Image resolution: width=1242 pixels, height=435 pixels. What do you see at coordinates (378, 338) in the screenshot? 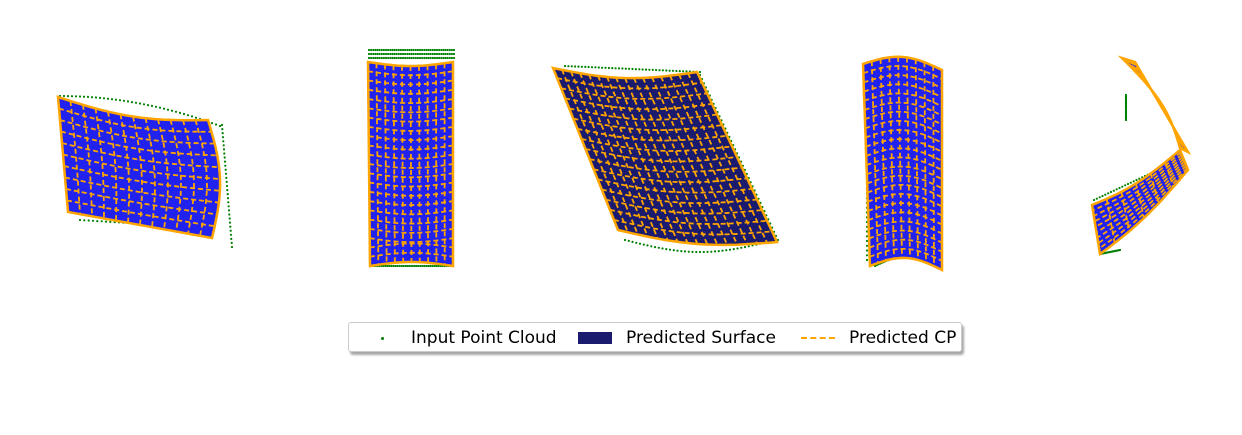
I see `point-marker-icon` at bounding box center [378, 338].